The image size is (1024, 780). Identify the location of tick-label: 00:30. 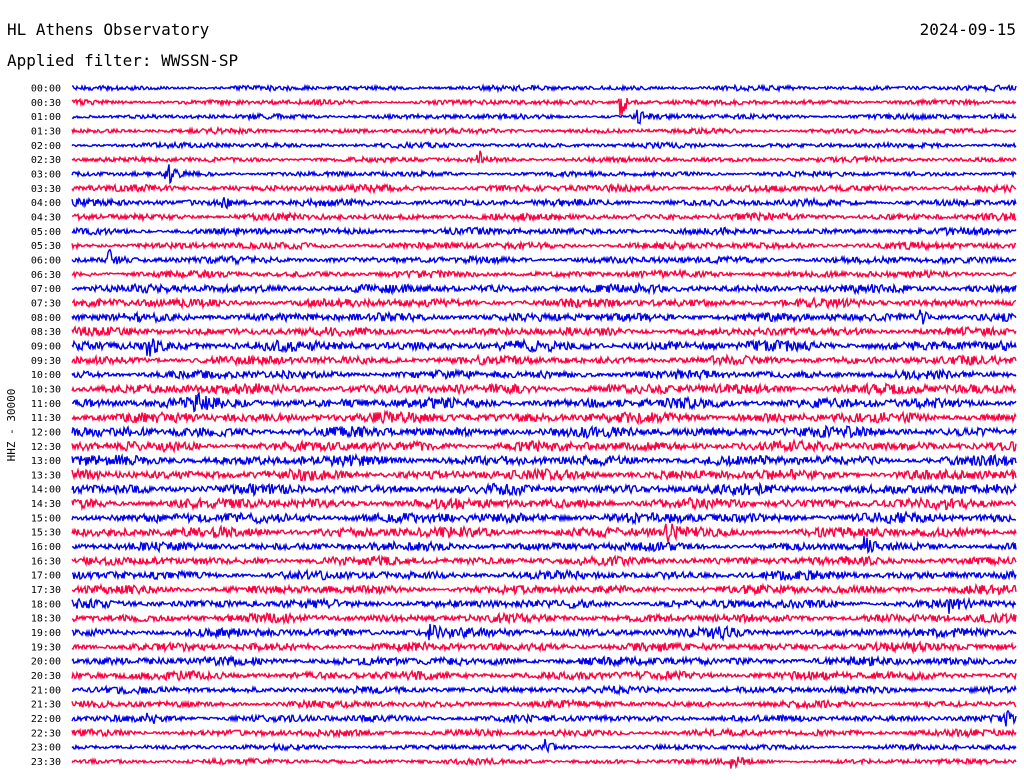
(46, 103).